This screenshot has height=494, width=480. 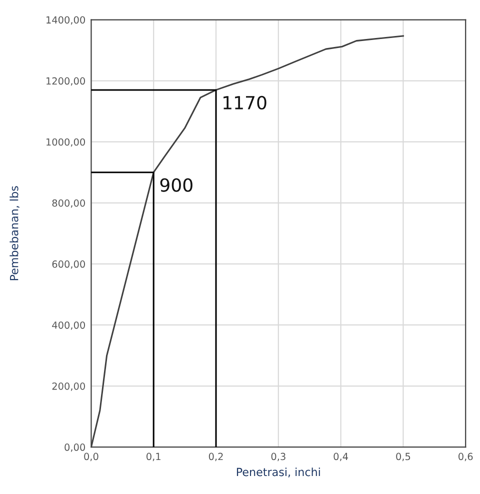 I want to click on x-axis-title: Penetrasi, inchi, so click(x=278, y=473).